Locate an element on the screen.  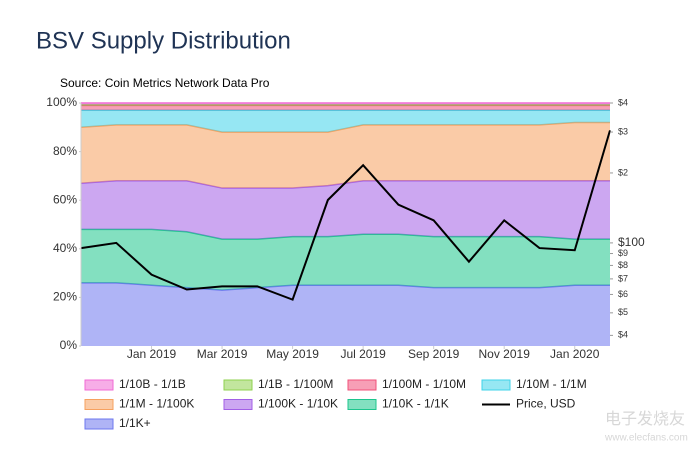
chart-subtitle: Source: Coin Metrics Network Data Pro is located at coordinates (165, 83).